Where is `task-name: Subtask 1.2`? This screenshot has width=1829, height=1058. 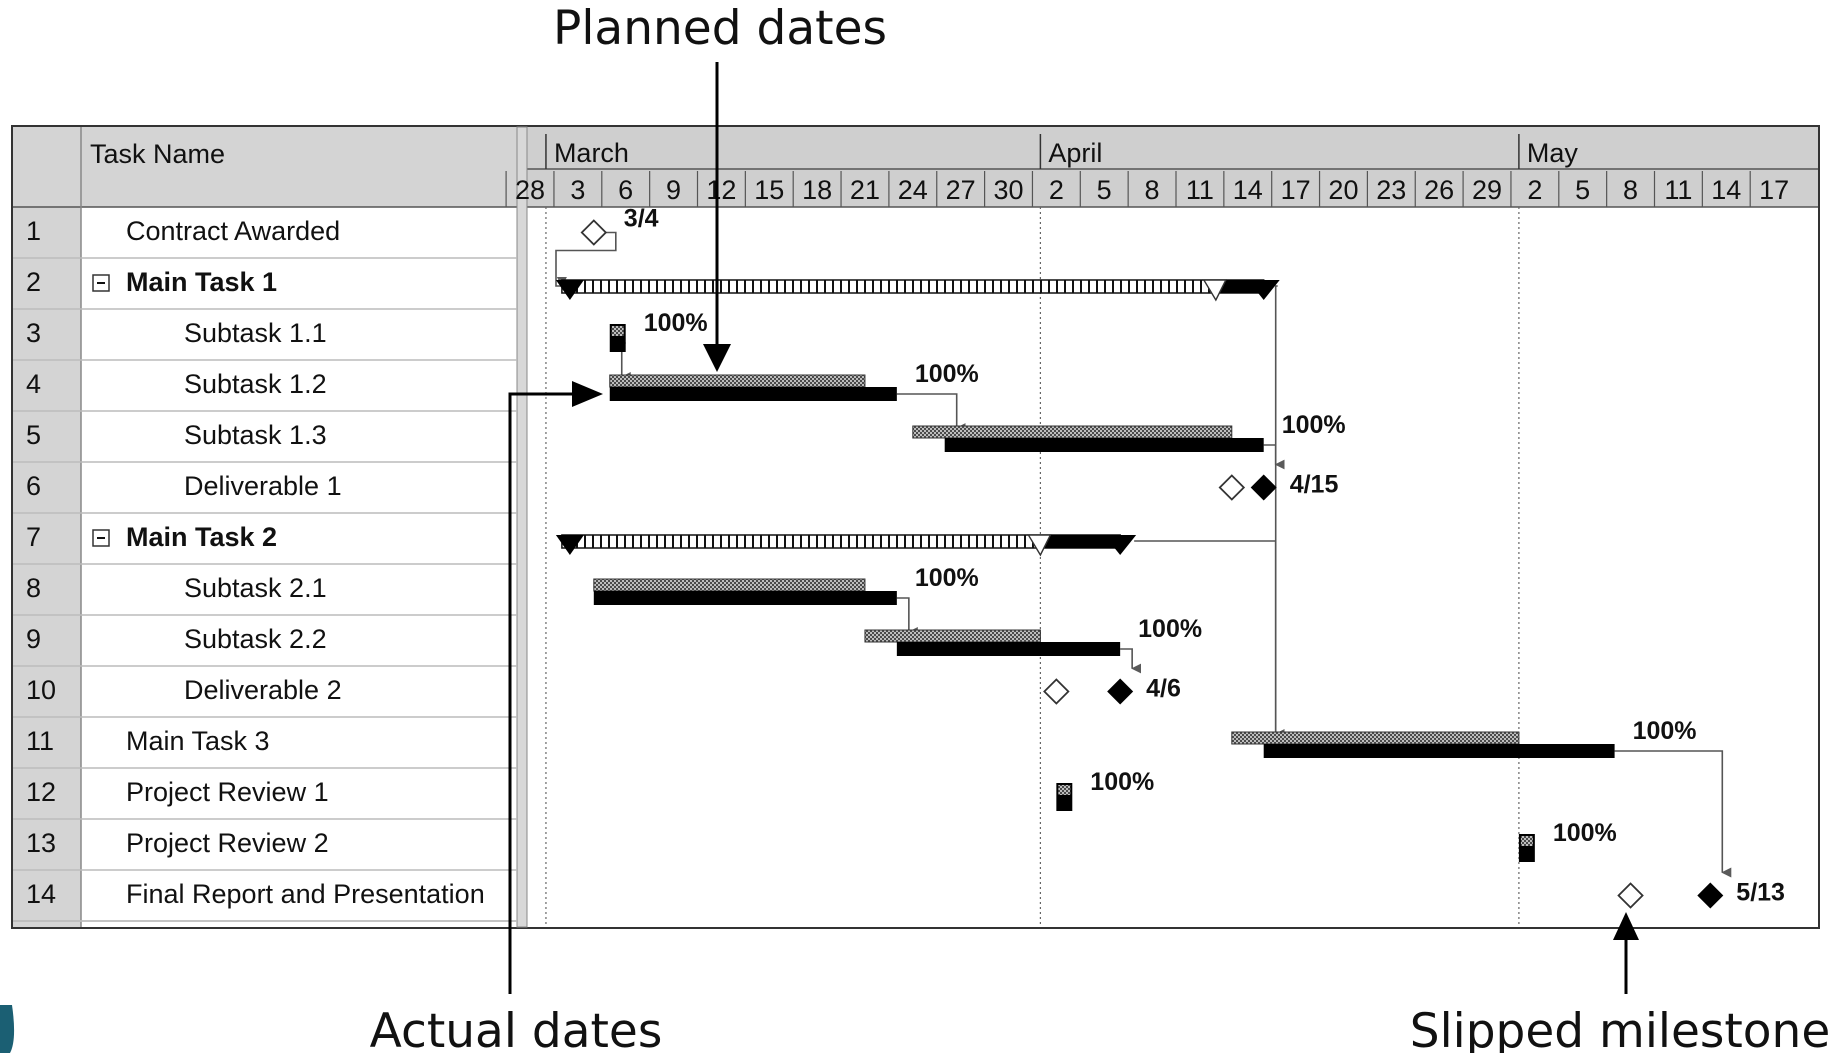 task-name: Subtask 1.2 is located at coordinates (255, 384).